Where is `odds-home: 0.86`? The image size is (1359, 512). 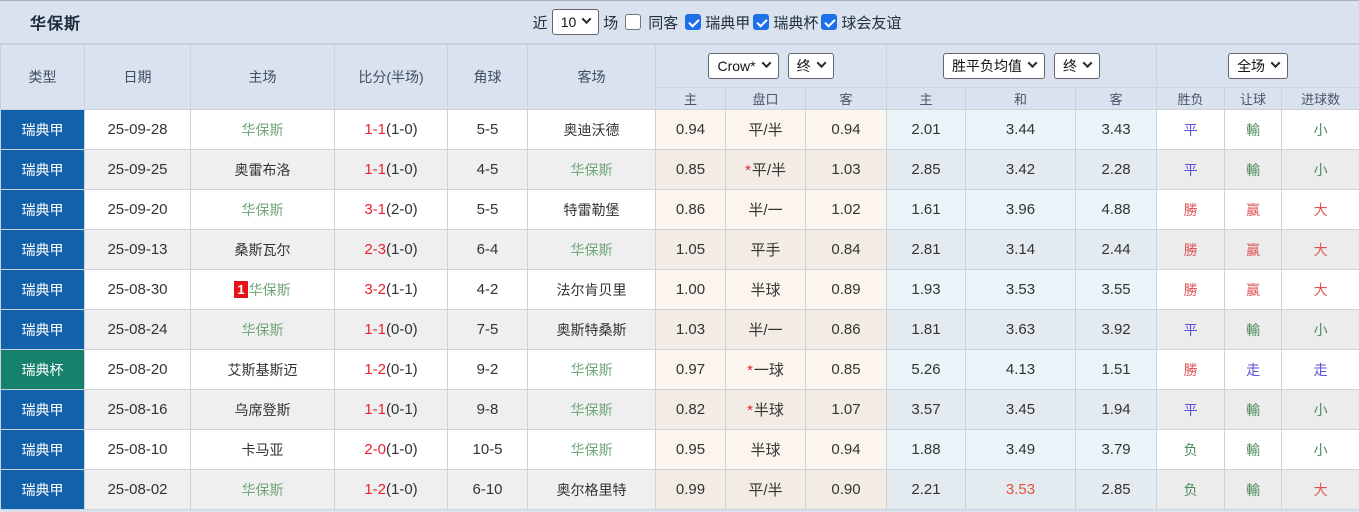 odds-home: 0.86 is located at coordinates (690, 209).